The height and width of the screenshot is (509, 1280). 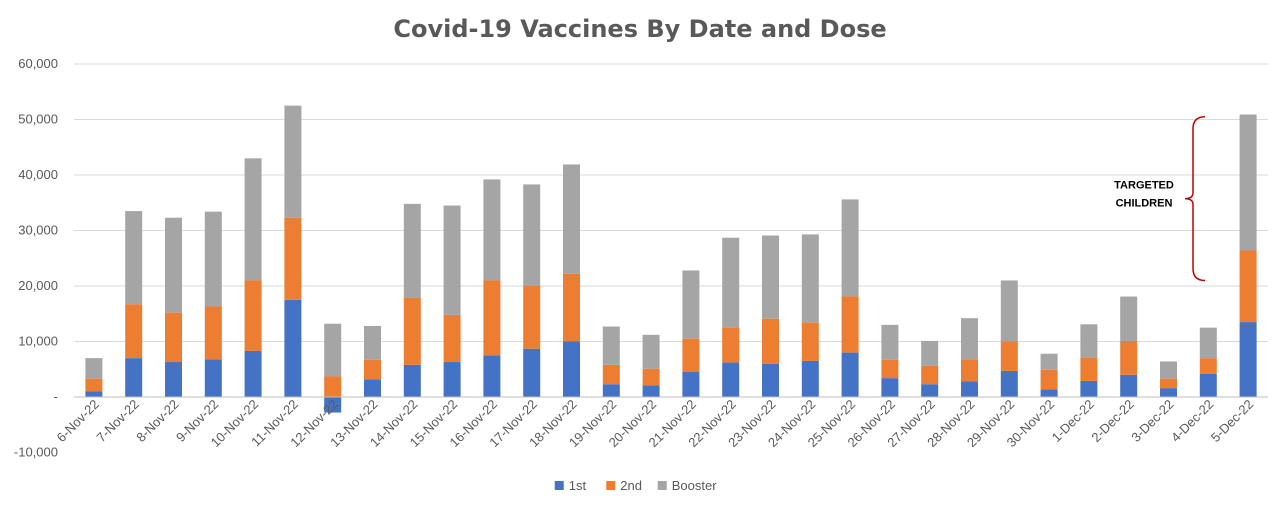 I want to click on y-tick-label: -, so click(x=56, y=396).